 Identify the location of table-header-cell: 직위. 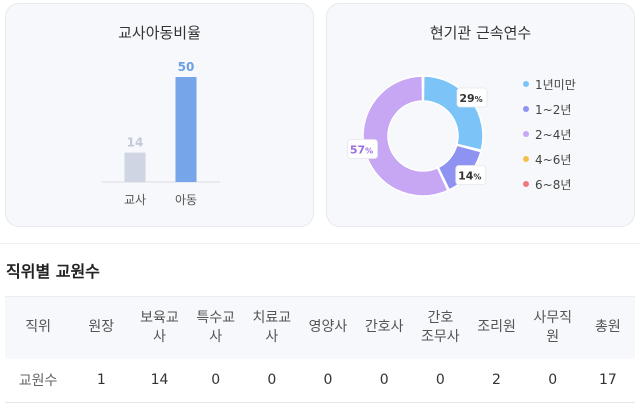
(38, 327).